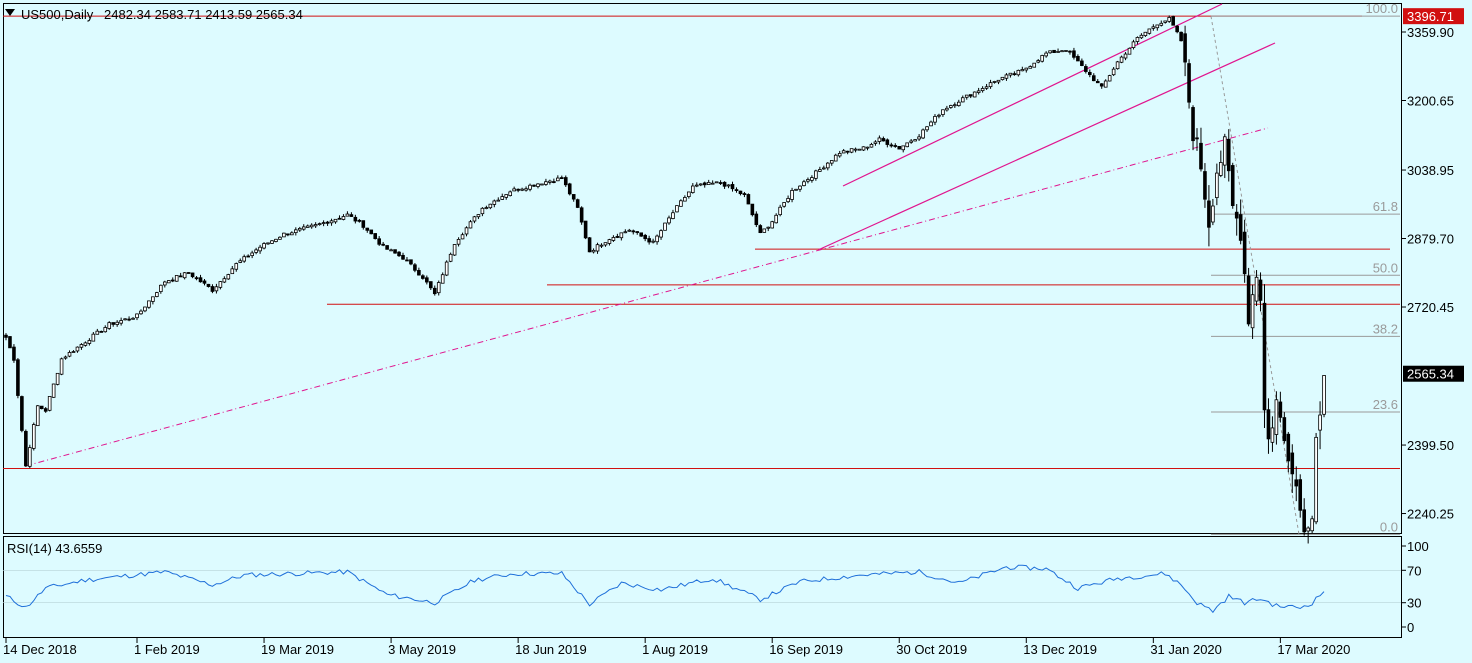 The height and width of the screenshot is (663, 1472). Describe the element at coordinates (1186, 649) in the screenshot. I see `time-tick-label: 31 Jan 2020` at that location.